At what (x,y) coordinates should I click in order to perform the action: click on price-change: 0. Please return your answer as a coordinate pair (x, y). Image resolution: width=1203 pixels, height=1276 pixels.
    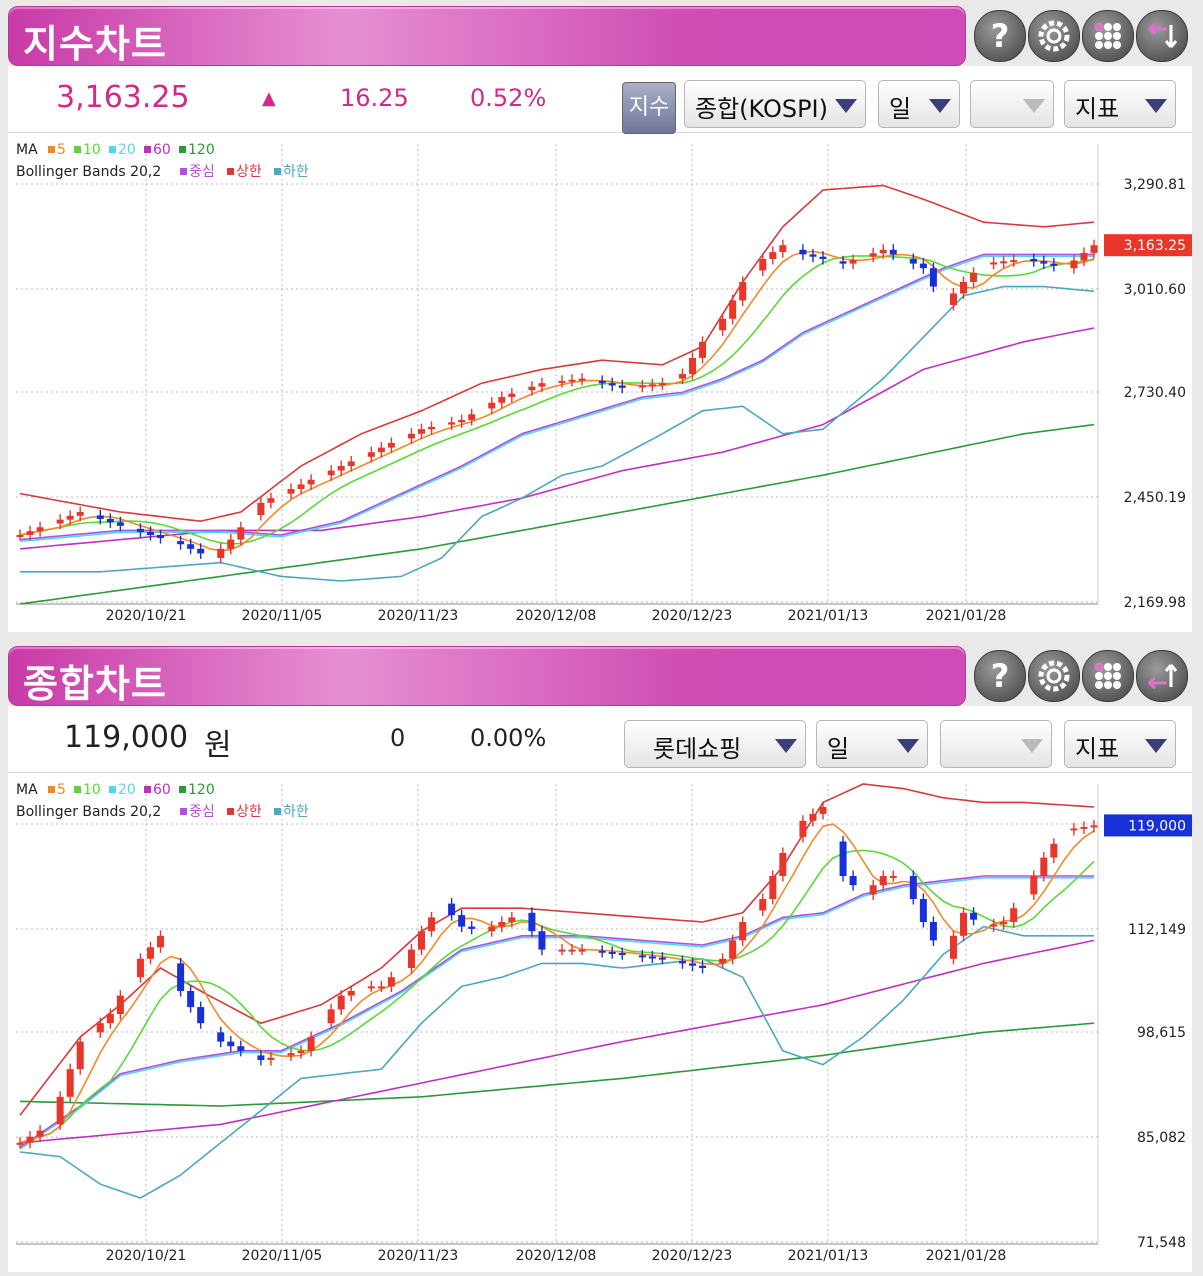
    Looking at the image, I should click on (398, 738).